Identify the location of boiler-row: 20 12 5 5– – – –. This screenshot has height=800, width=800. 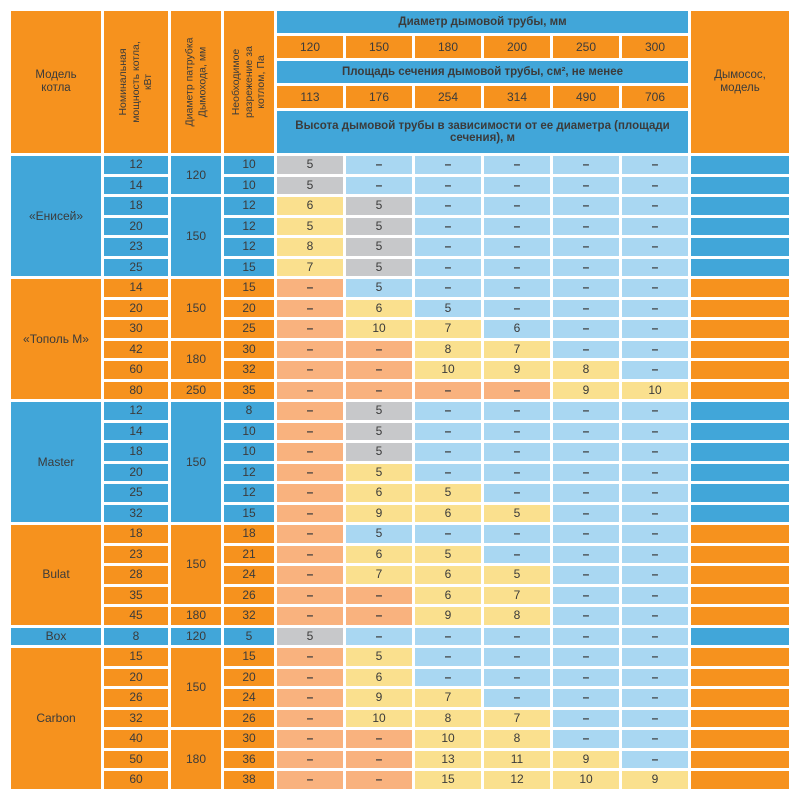
(400, 226).